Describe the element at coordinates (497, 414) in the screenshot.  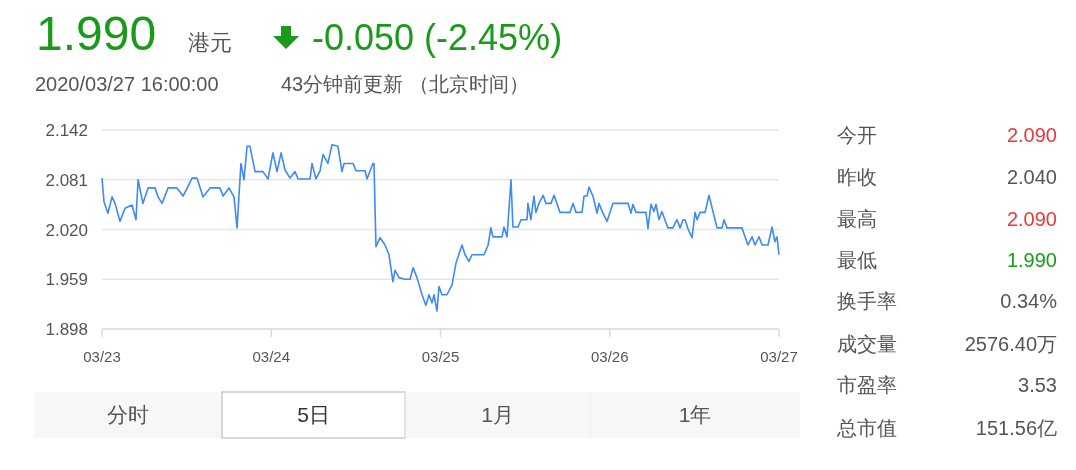
I see `text: 1月` at that location.